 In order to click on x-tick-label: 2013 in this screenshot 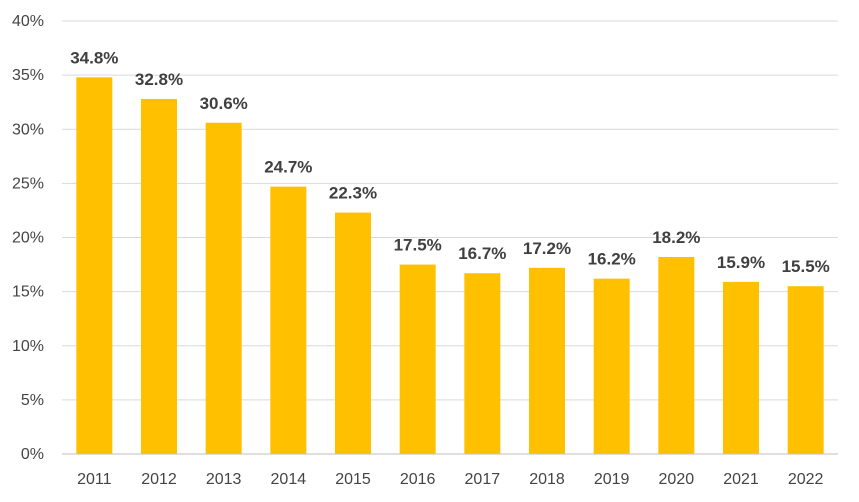, I will do `click(224, 479)`.